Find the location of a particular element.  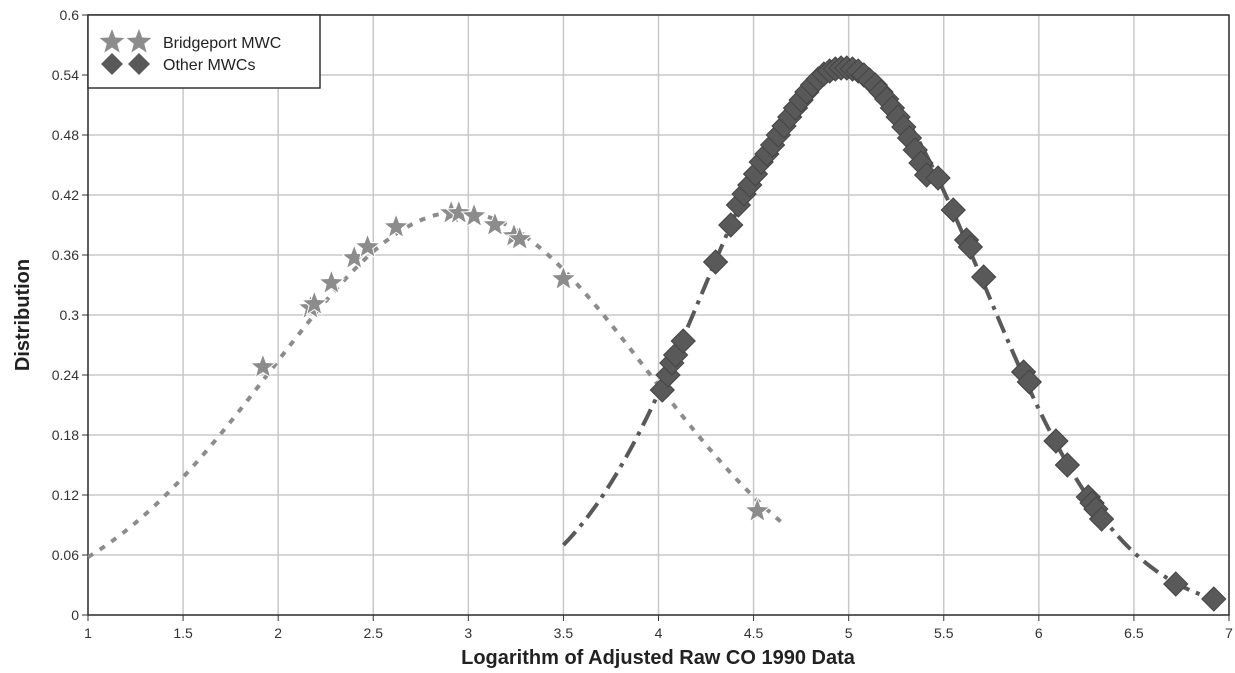

x-tick-label: 1 is located at coordinates (88, 633).